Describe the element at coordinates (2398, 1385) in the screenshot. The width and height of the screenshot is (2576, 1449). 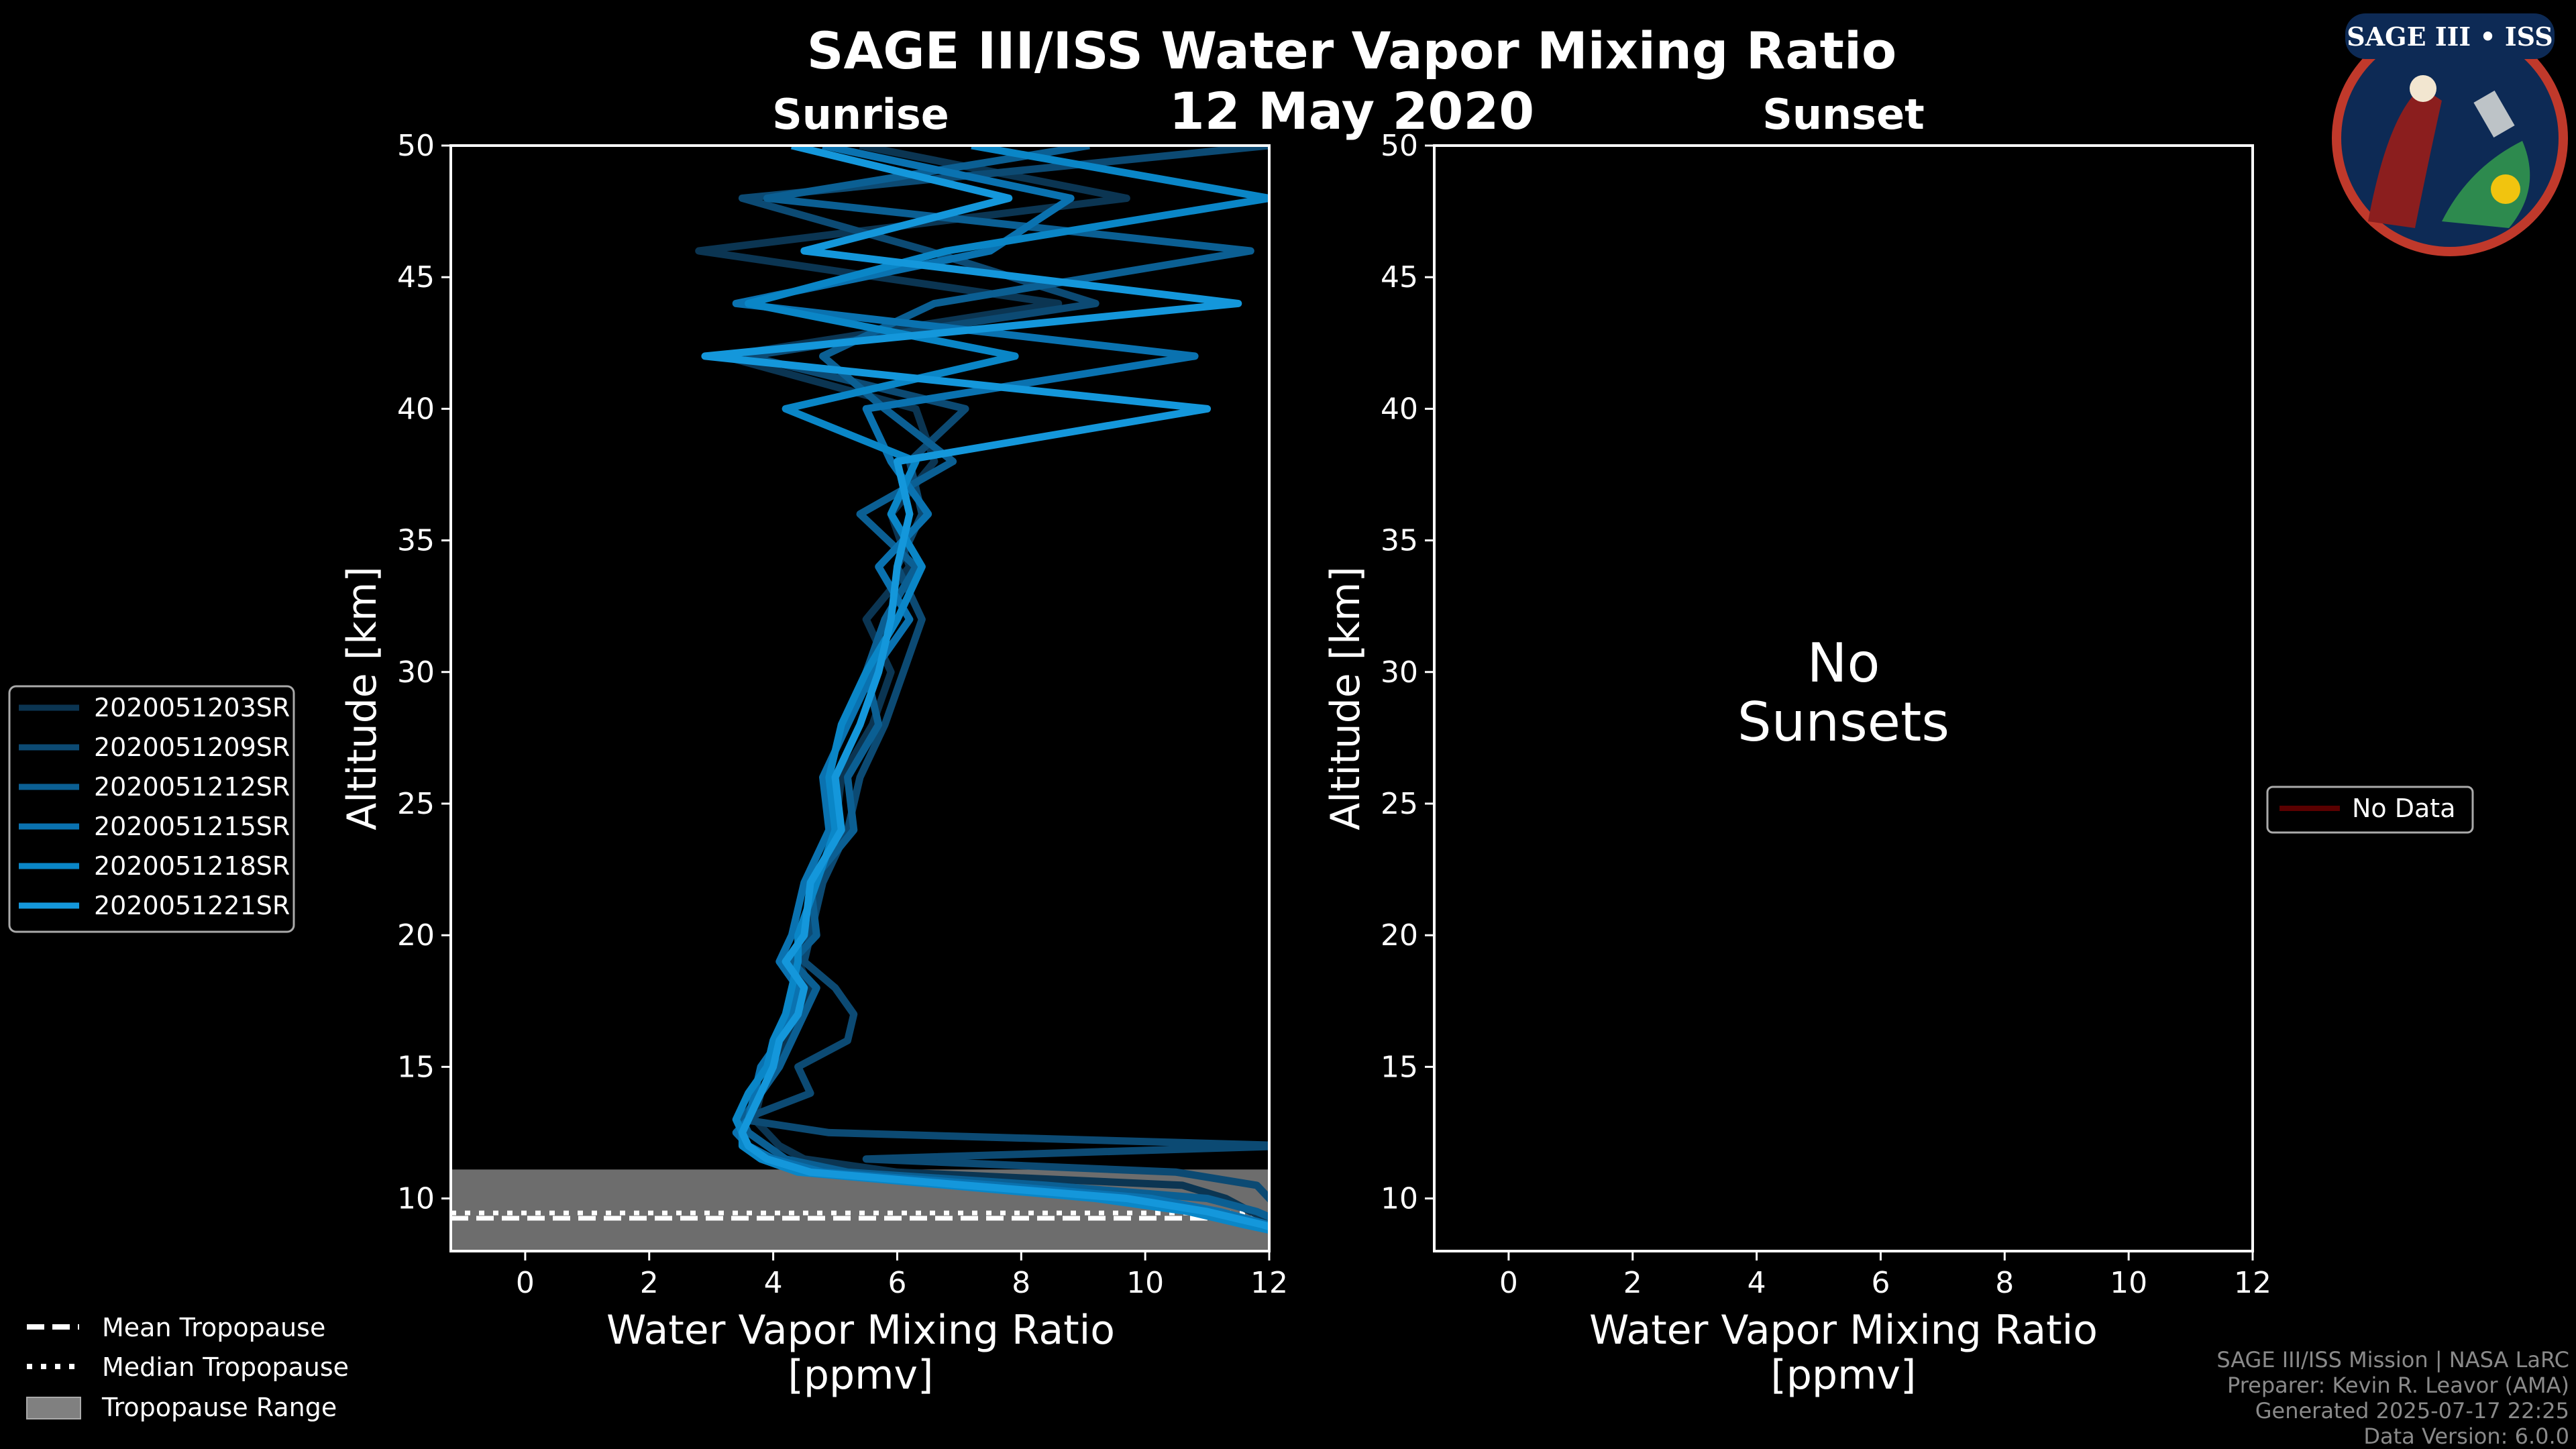
I see `footer-preparer: Preparer: Kevin R. Leavor (AMA)` at that location.